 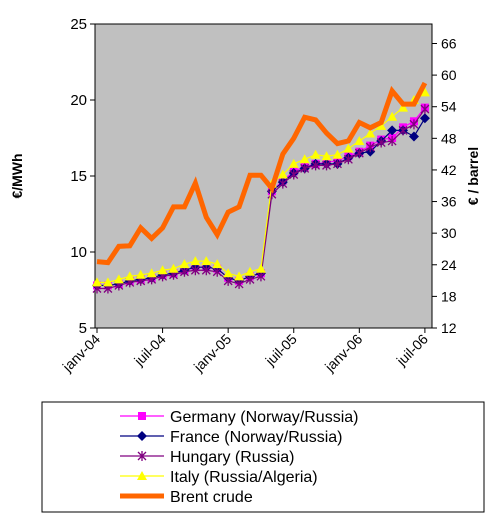 What do you see at coordinates (449, 233) in the screenshot?
I see `y2-tick-label: 30` at bounding box center [449, 233].